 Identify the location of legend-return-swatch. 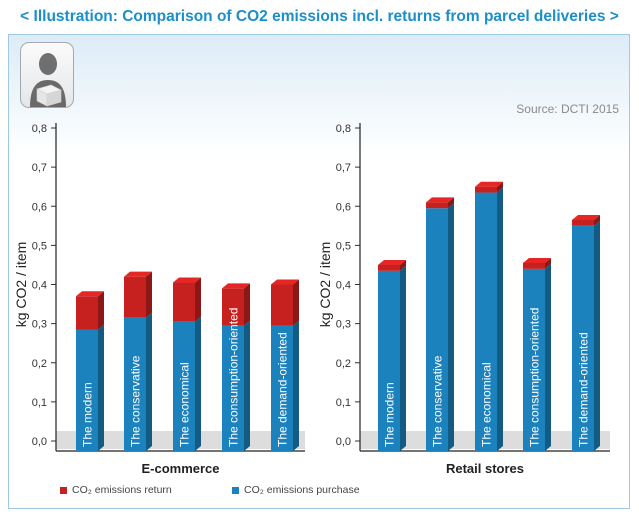
(63, 490).